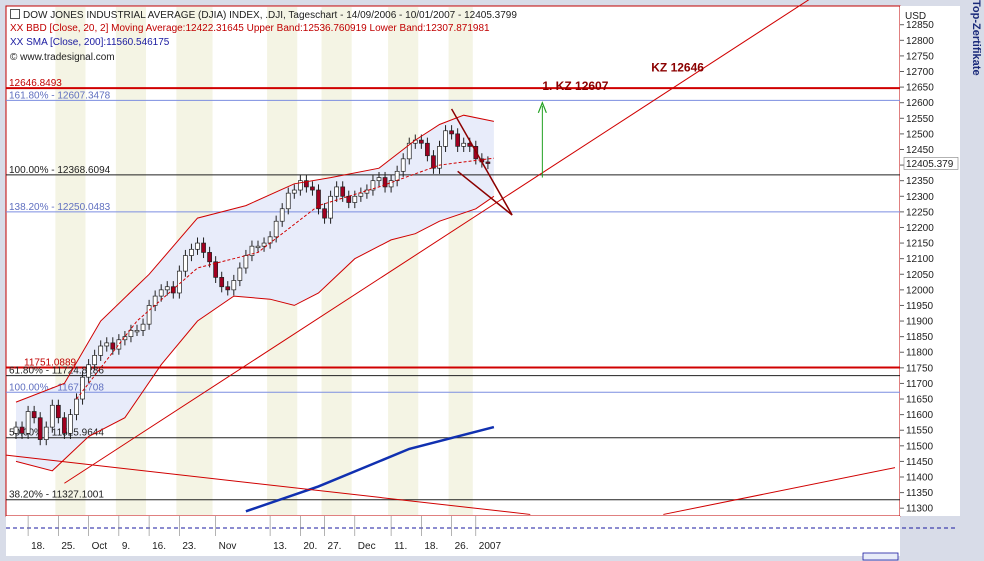  Describe the element at coordinates (268, 484) in the screenshot. I see `trend-line-down` at that location.